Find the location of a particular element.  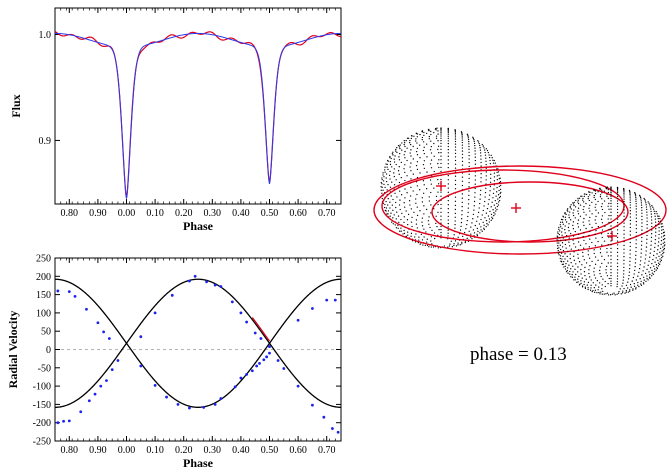

secondary-velocity-curve is located at coordinates (198, 343).